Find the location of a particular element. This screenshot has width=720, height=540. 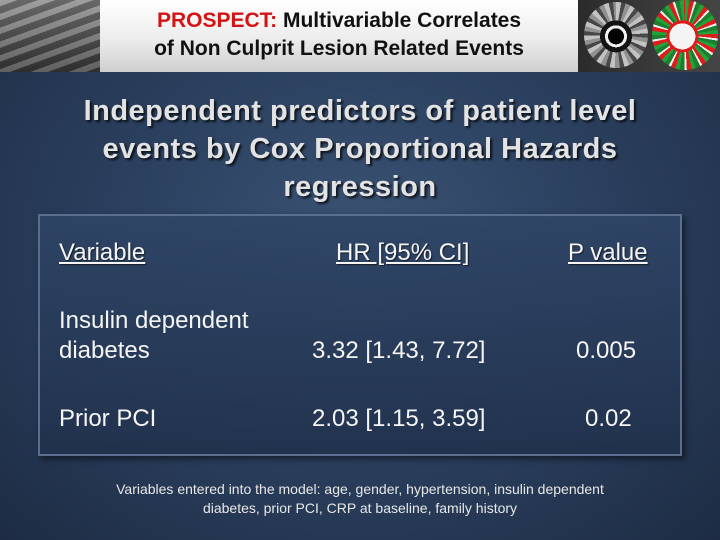

ivus-grayscale-image is located at coordinates (616, 35).